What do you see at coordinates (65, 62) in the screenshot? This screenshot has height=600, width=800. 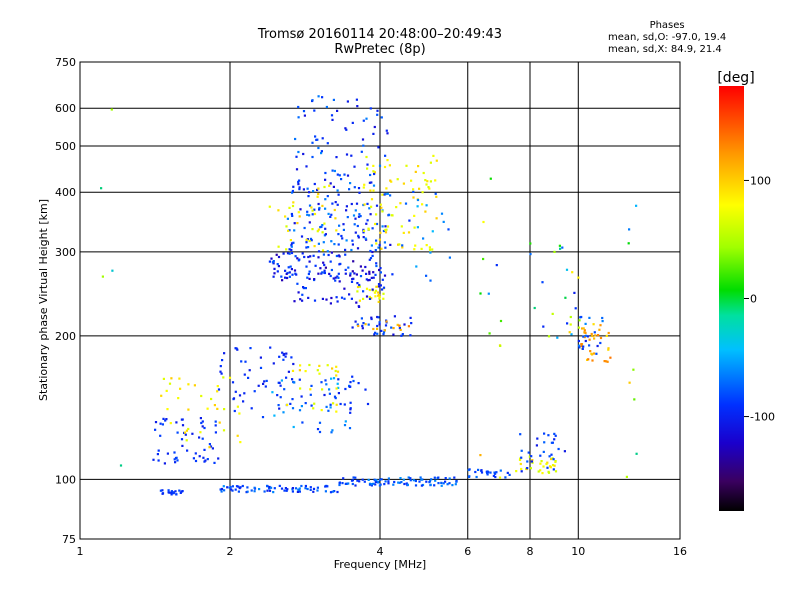 I see `y-tick-label: 750` at bounding box center [65, 62].